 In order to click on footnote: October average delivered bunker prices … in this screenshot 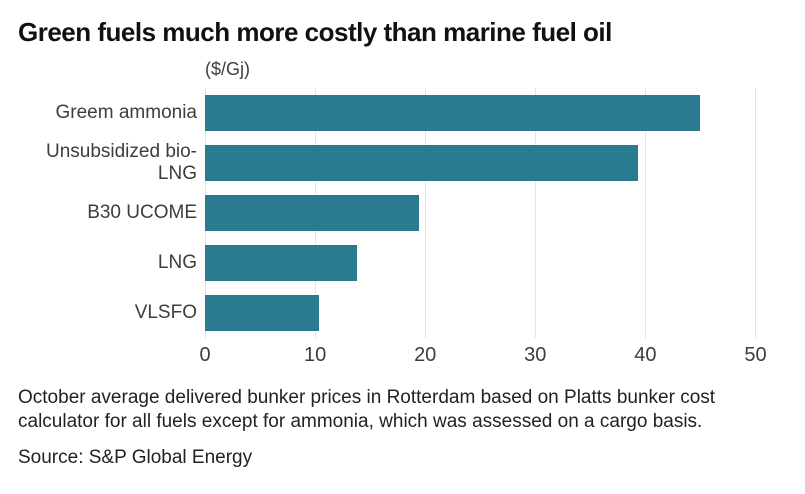, I will do `click(367, 409)`.